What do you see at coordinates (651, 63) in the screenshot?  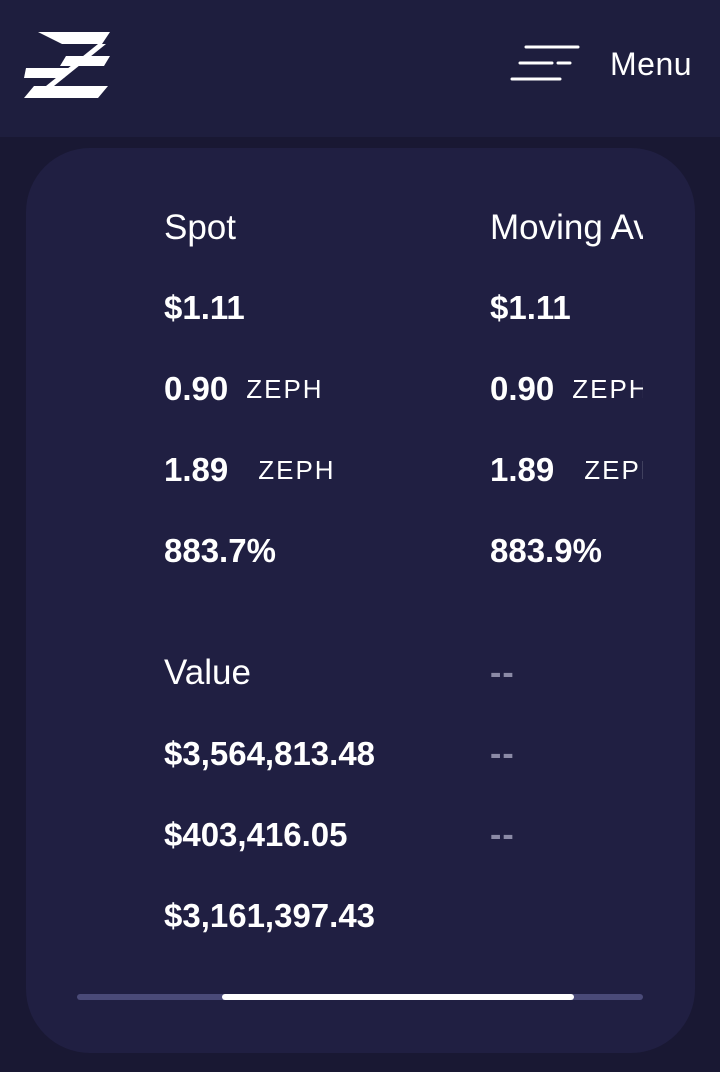 I see `menu-label: Menu` at bounding box center [651, 63].